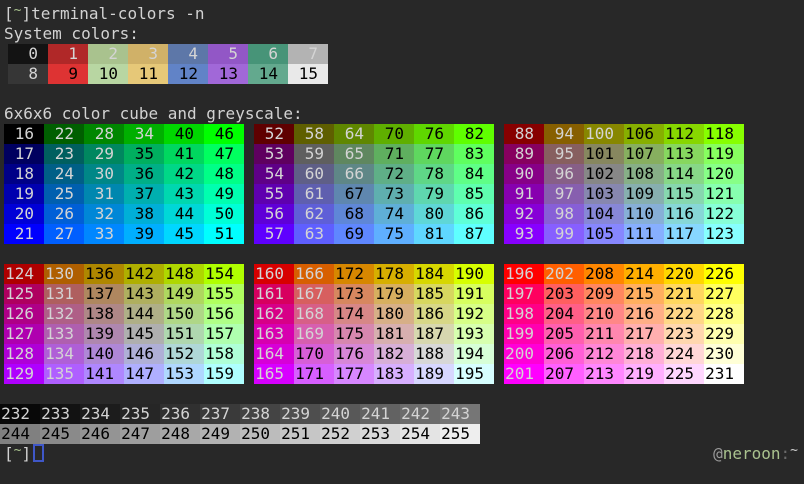  Describe the element at coordinates (406, 74) in the screenshot. I see `system-colors-row-8-15: 8 9 10 11 12 13 14 15` at that location.